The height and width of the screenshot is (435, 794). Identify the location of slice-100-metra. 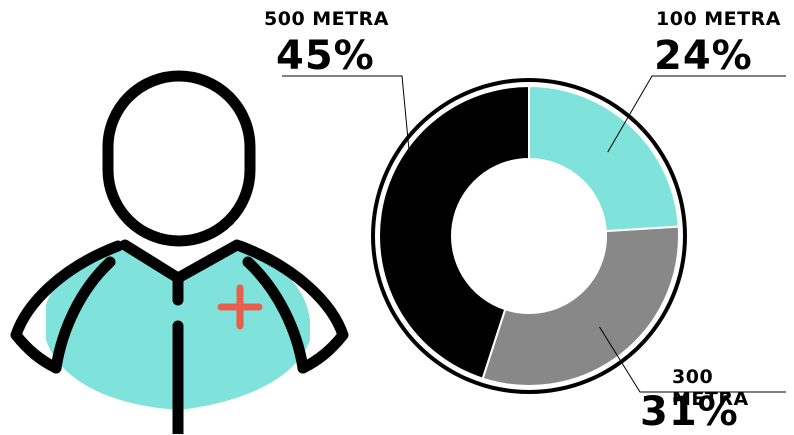
(604, 158).